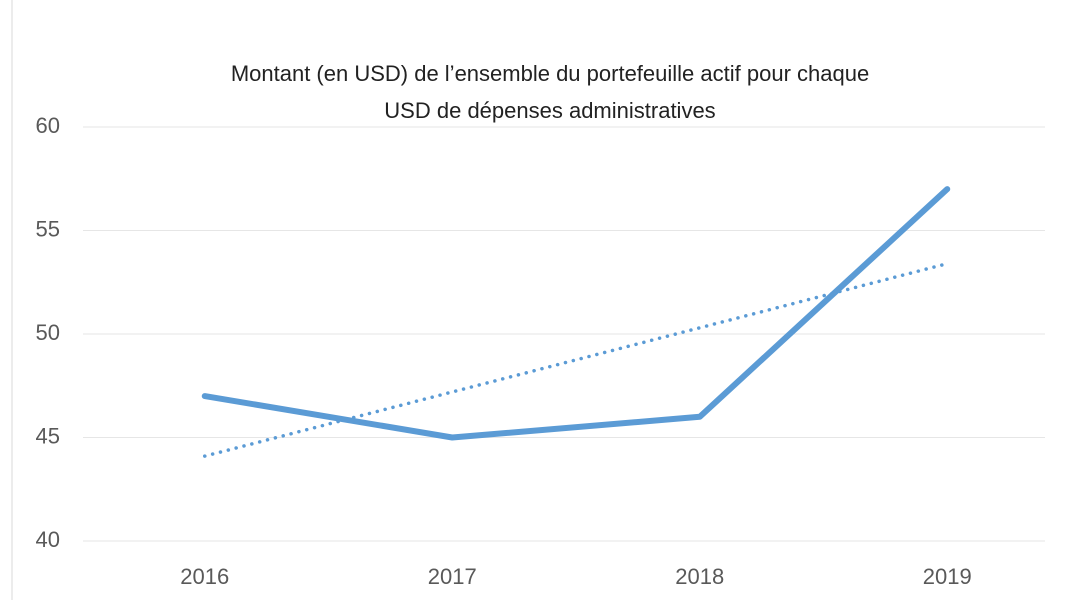 The image size is (1072, 600). What do you see at coordinates (48, 228) in the screenshot?
I see `y-tick-label: 55` at bounding box center [48, 228].